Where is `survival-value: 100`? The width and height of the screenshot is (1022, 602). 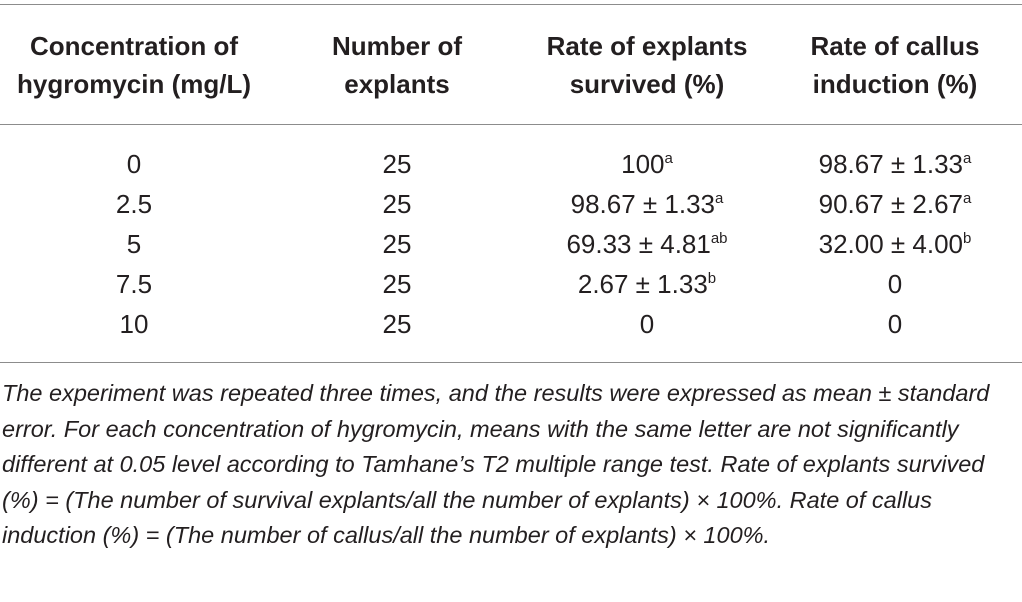 survival-value: 100 is located at coordinates (643, 163).